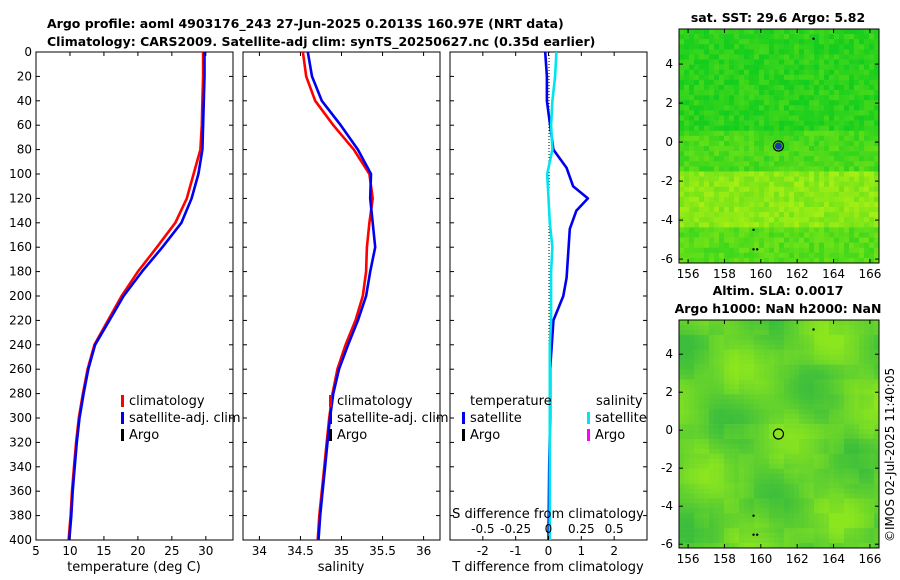 The width and height of the screenshot is (900, 580). What do you see at coordinates (547, 567) in the screenshot?
I see `t-difference-xlabel: T difference from climatology` at bounding box center [547, 567].